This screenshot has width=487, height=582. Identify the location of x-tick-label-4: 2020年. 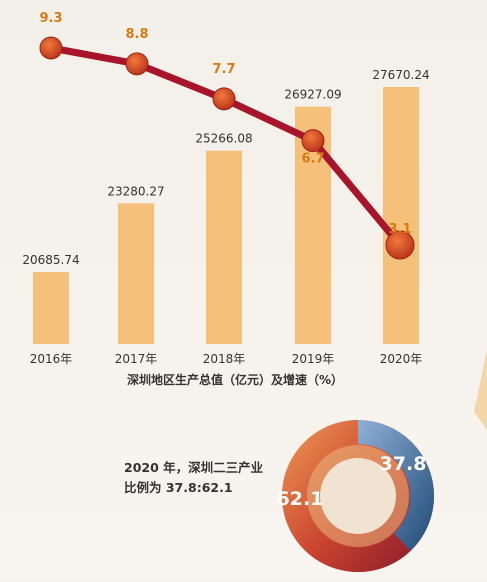
(401, 359).